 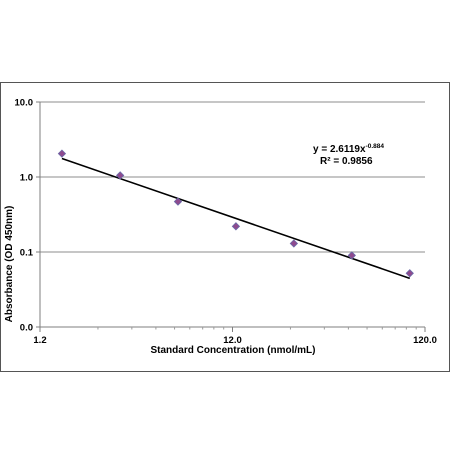 What do you see at coordinates (232, 340) in the screenshot?
I see `x-tick-label: 12.0` at bounding box center [232, 340].